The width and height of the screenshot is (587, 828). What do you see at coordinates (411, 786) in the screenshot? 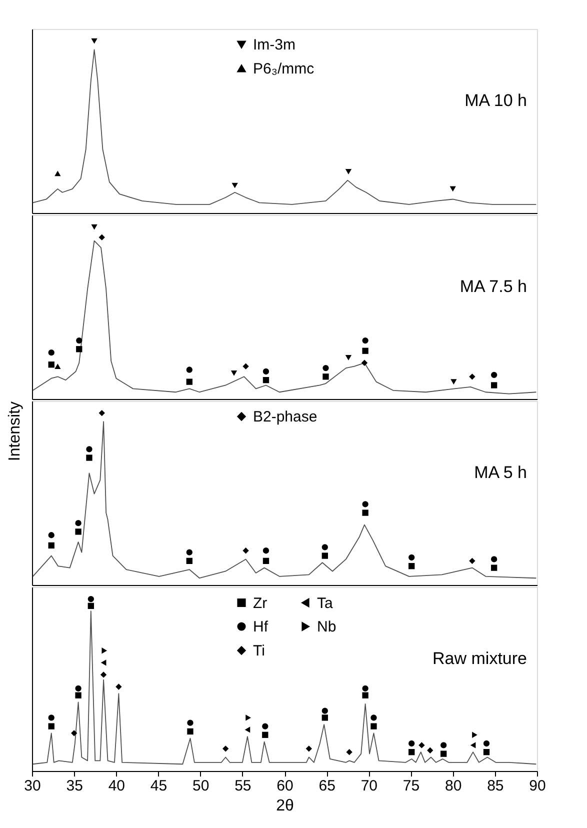
I see `x-tick-label: 75` at bounding box center [411, 786].